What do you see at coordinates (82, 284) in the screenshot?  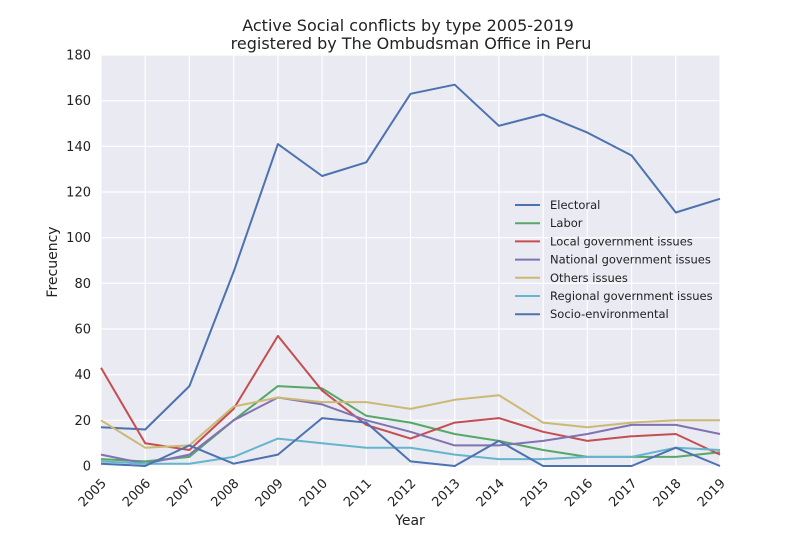 I see `y-tick-label: 80` at bounding box center [82, 284].